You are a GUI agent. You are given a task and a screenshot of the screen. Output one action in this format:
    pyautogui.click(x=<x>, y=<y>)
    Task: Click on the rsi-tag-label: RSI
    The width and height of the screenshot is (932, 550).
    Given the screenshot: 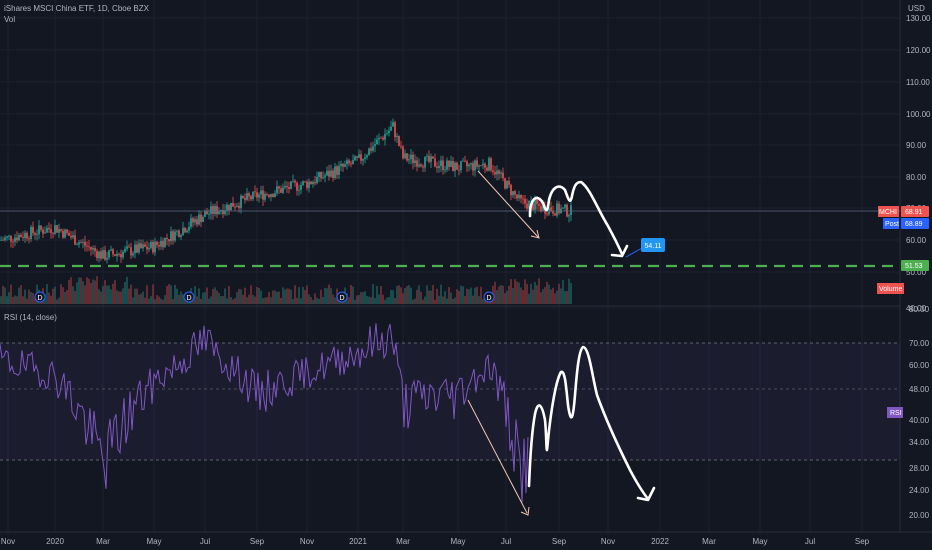 What is the action you would take?
    pyautogui.click(x=896, y=413)
    